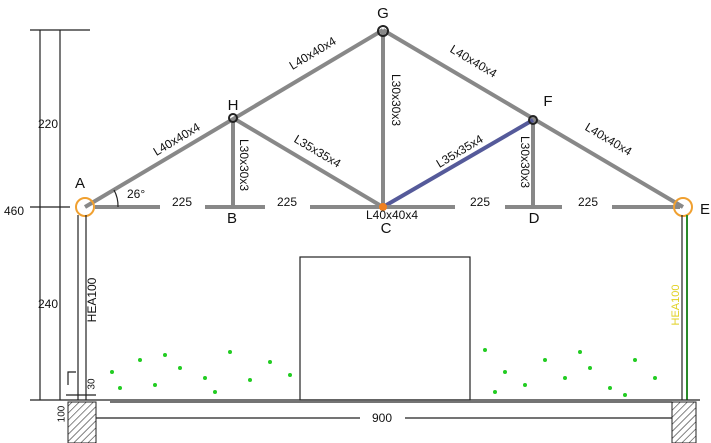  What do you see at coordinates (386, 228) in the screenshot?
I see `node-label: C` at bounding box center [386, 228].